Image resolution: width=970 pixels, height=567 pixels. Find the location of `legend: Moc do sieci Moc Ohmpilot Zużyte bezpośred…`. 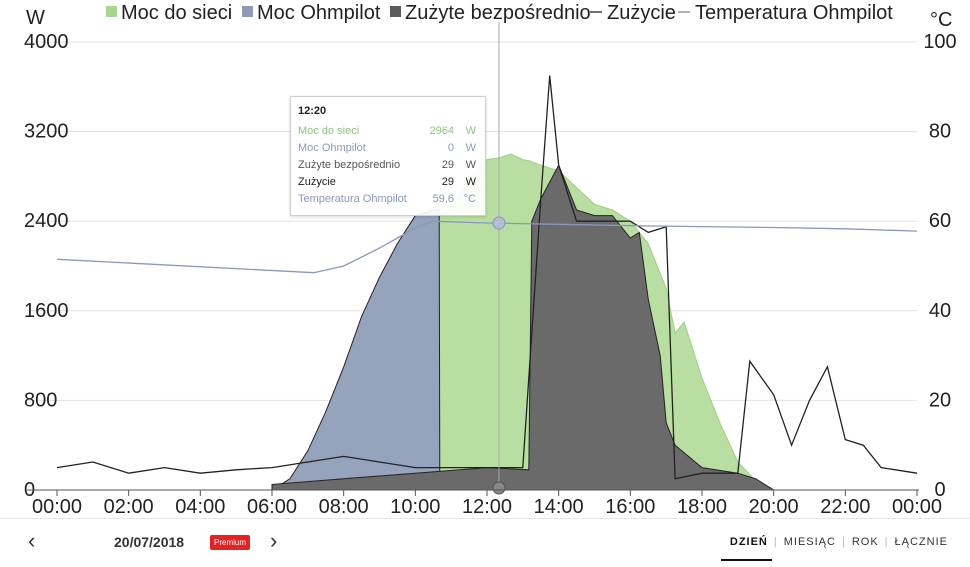

legend: Moc do sieci Moc Ohmpilot Zużyte bezpośred… is located at coordinates (499, 13).